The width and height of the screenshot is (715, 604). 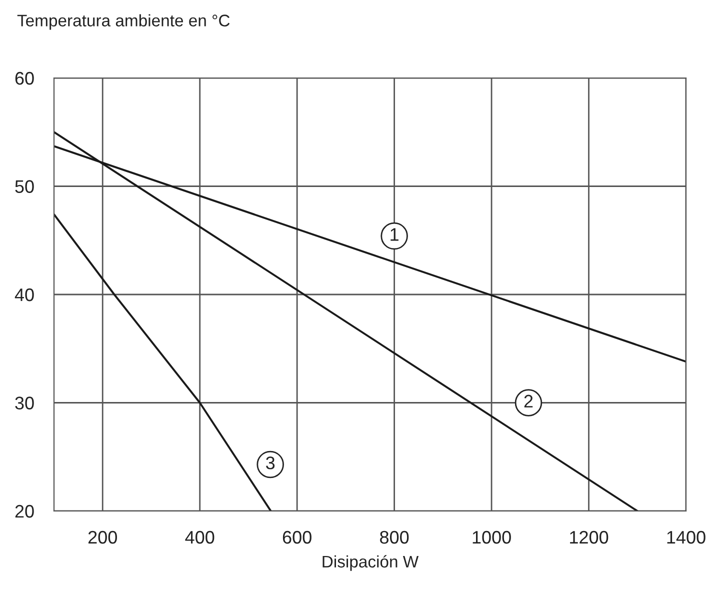 I want to click on y-tick-label: 50, so click(x=24, y=186).